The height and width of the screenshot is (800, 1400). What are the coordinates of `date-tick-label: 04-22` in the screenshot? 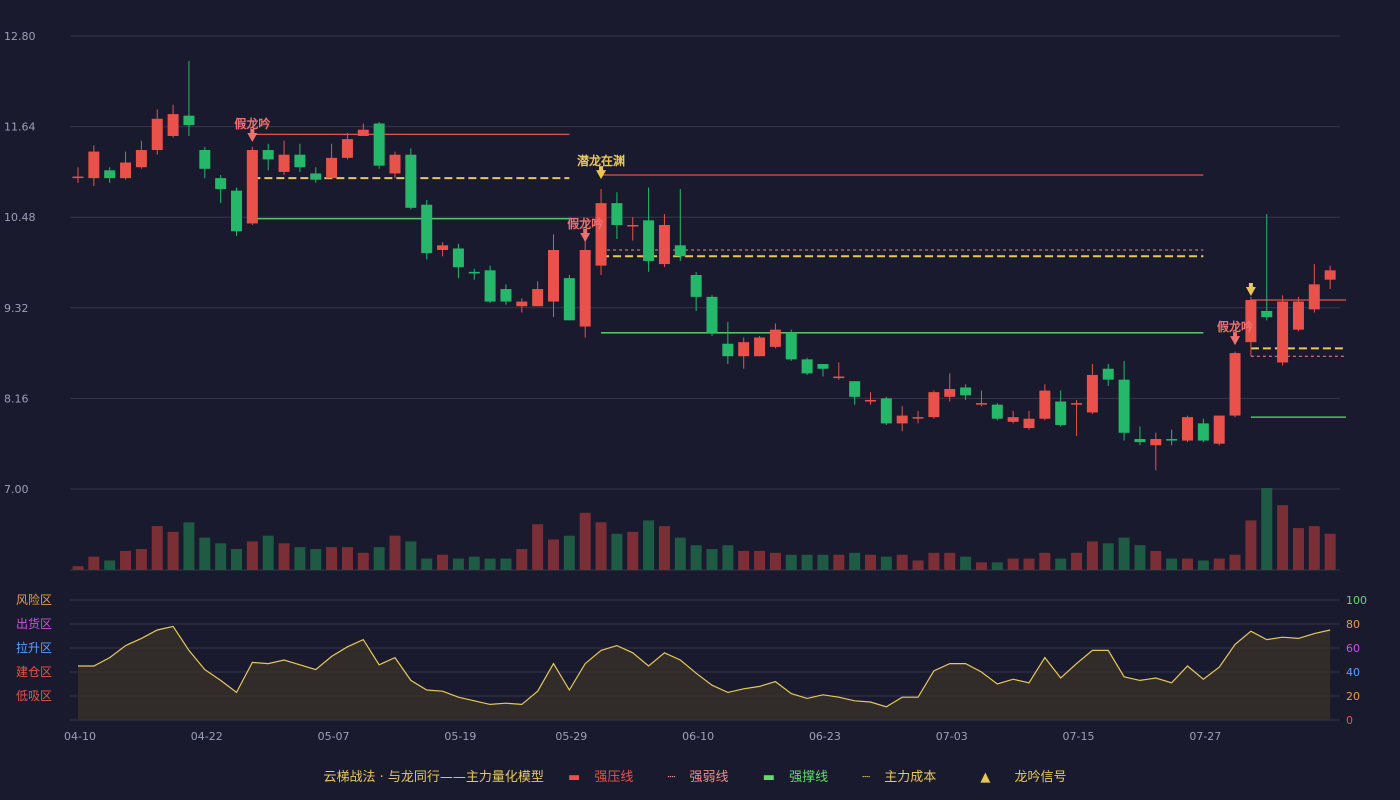 It's located at (207, 736).